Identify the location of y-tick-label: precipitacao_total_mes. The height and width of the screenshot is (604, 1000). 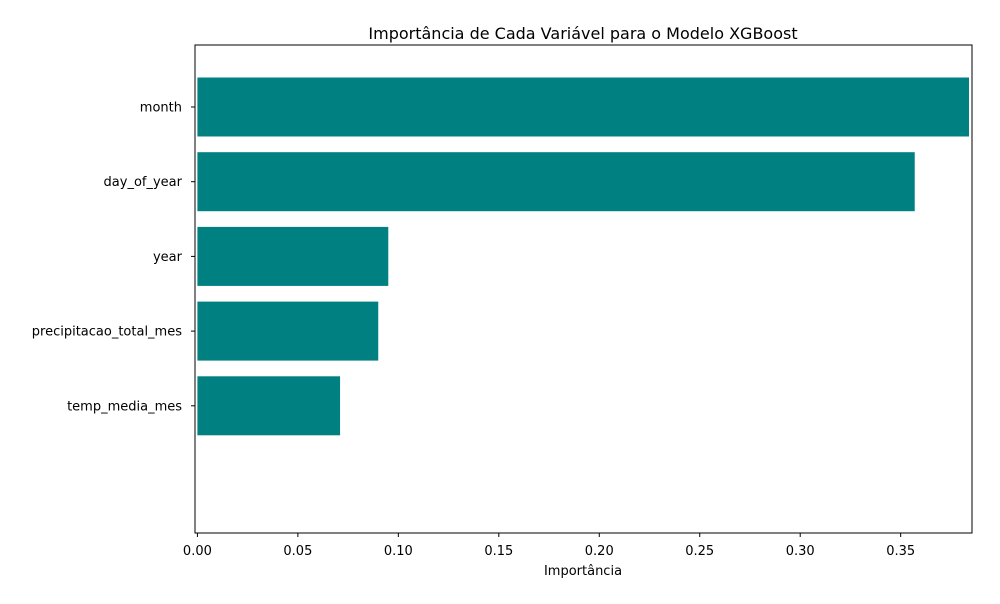
(107, 332).